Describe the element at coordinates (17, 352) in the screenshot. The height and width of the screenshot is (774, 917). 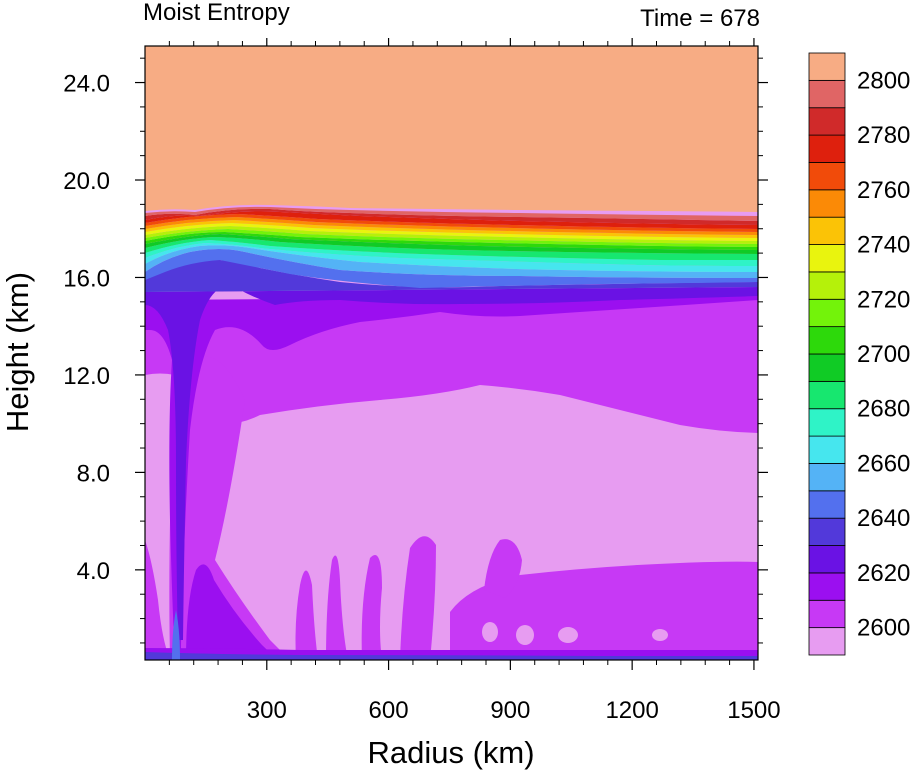
I see `y-axis-label: Height (km)` at that location.